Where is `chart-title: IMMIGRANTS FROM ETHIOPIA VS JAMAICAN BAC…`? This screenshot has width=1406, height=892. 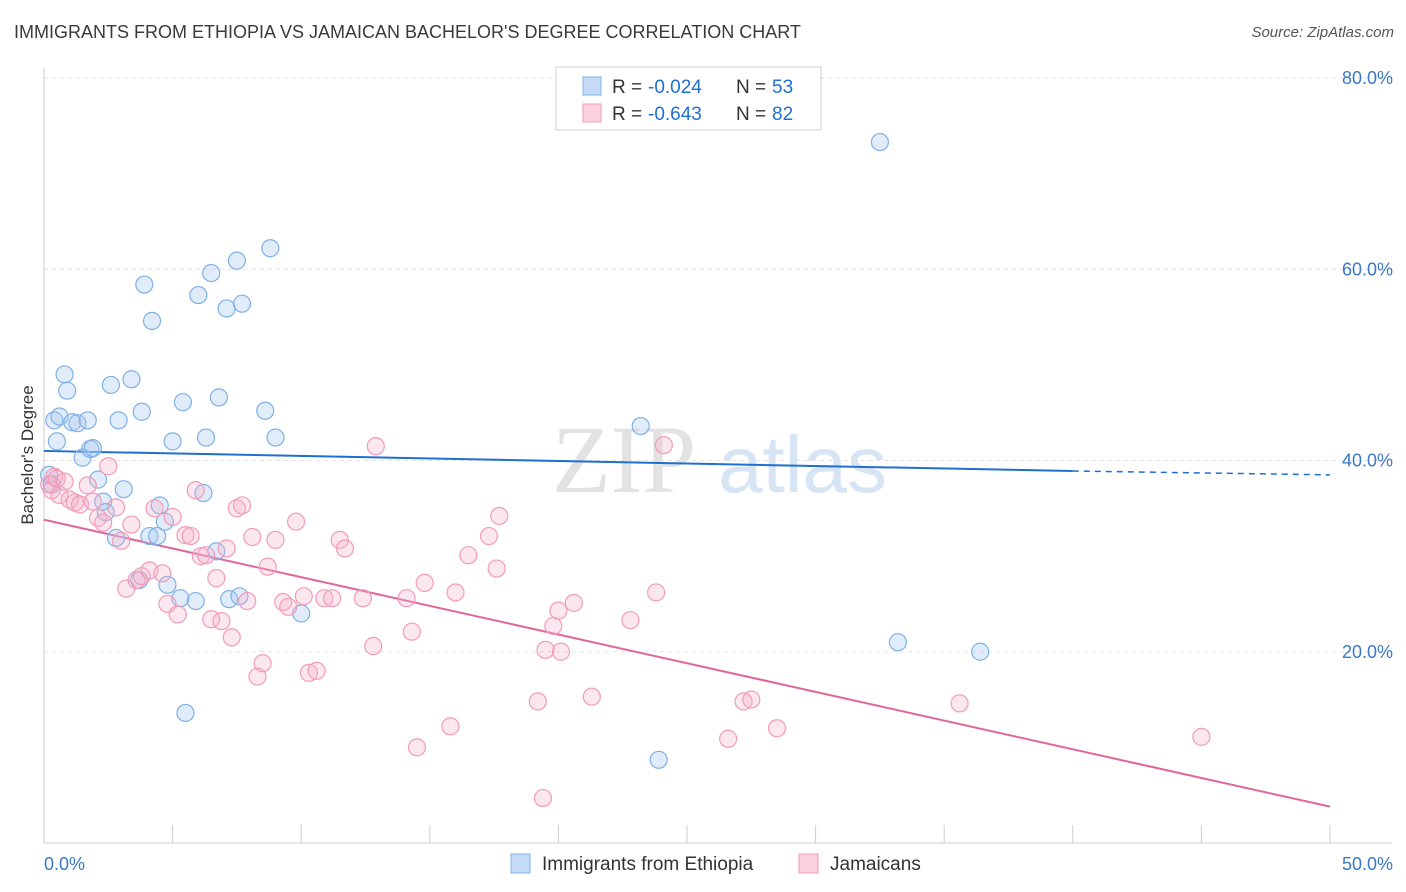 chart-title: IMMIGRANTS FROM ETHIOPIA VS JAMAICAN BAC… is located at coordinates (407, 32).